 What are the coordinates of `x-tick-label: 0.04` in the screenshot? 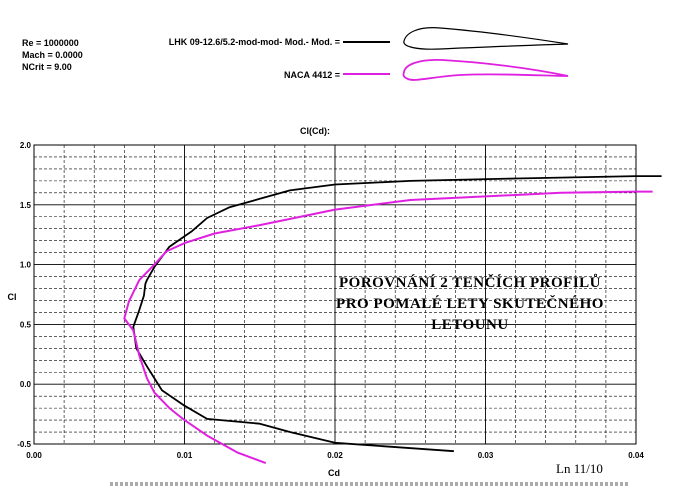 It's located at (636, 455).